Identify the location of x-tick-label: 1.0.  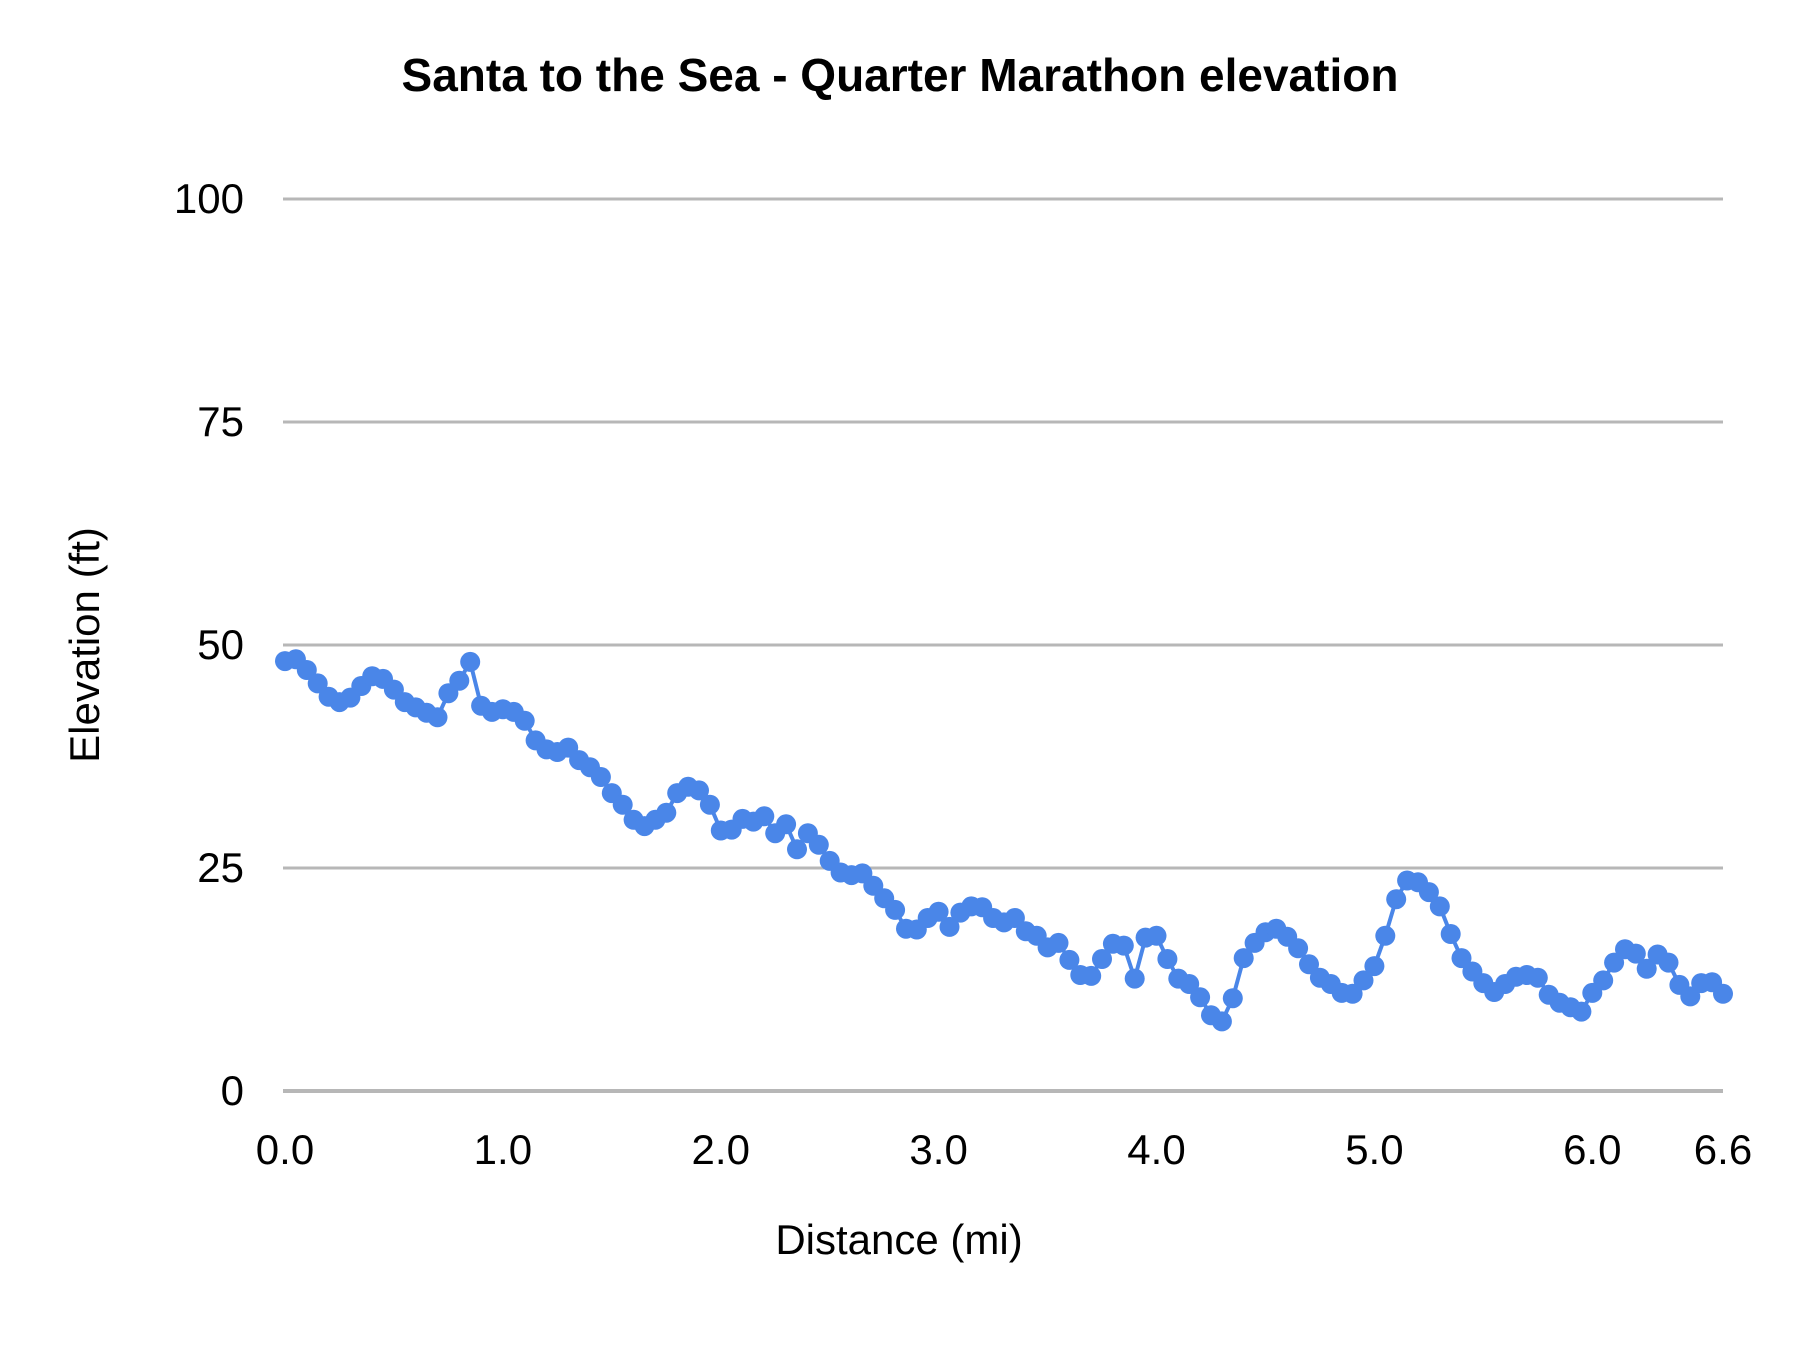
(503, 1149).